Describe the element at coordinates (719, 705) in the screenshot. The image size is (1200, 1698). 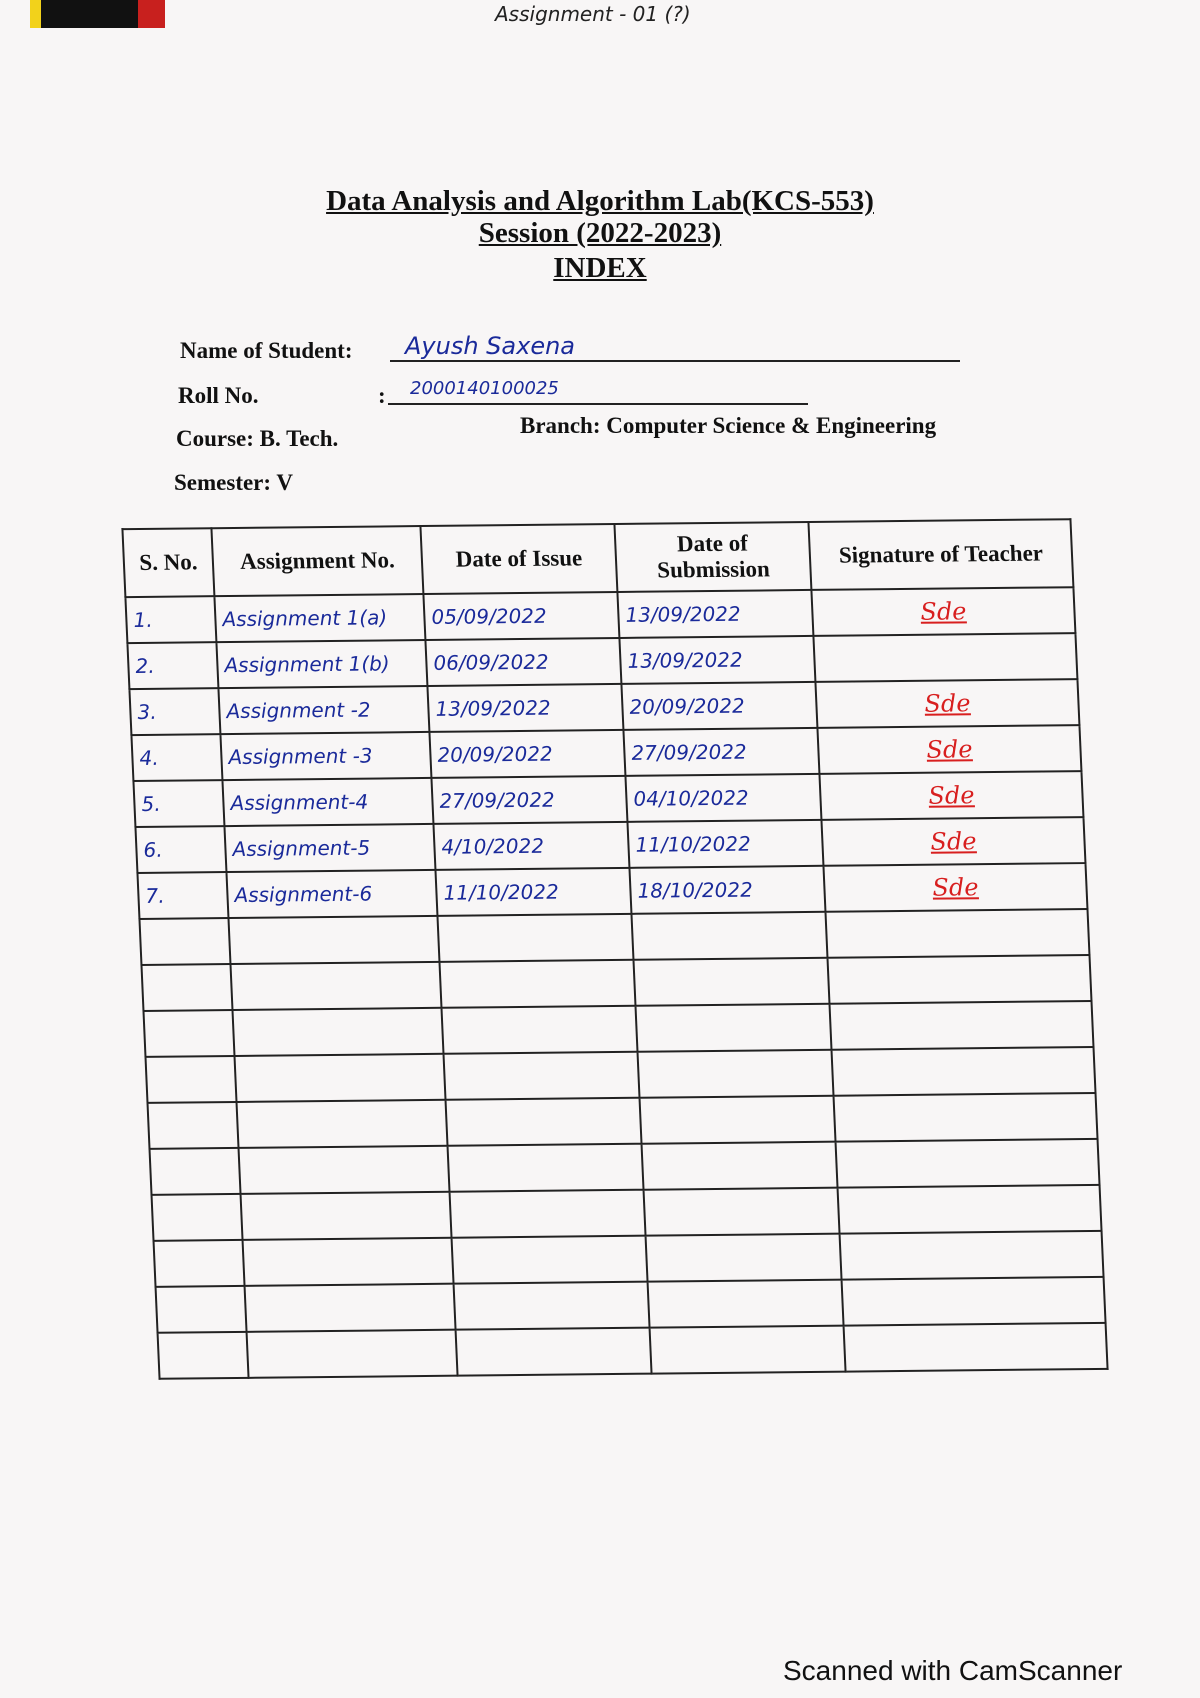
I see `cell-date-submission: 20/09/2022` at that location.